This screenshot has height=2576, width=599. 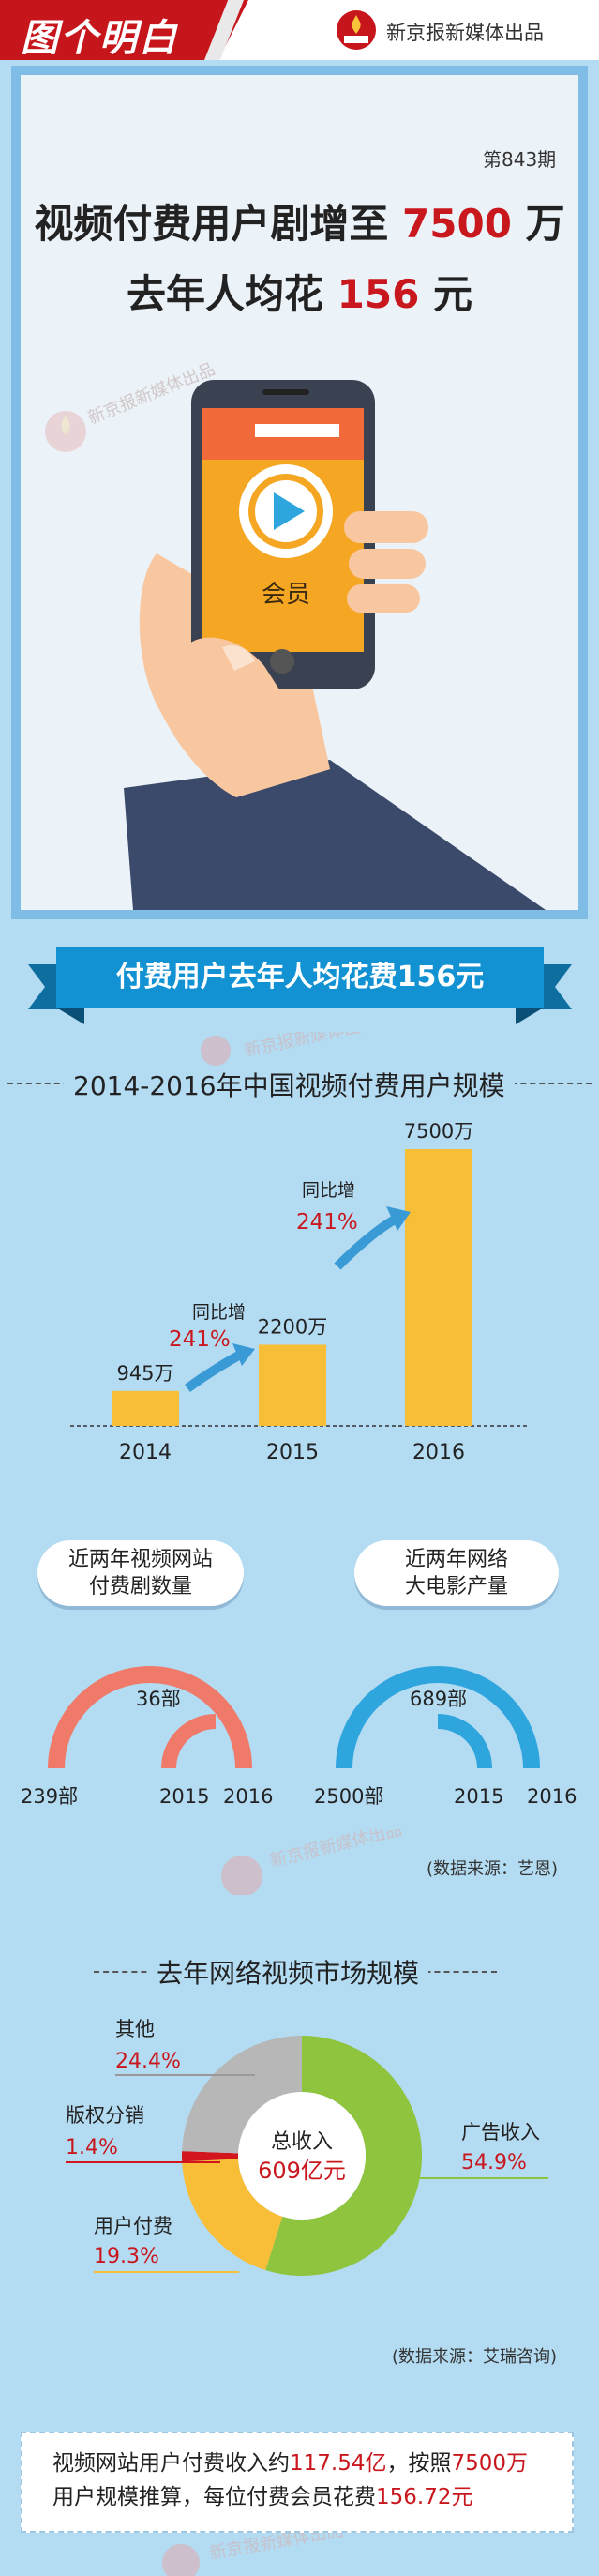 What do you see at coordinates (289, 1084) in the screenshot?
I see `bar-chart-title: 2014-2016年中国视频付费用户规模` at bounding box center [289, 1084].